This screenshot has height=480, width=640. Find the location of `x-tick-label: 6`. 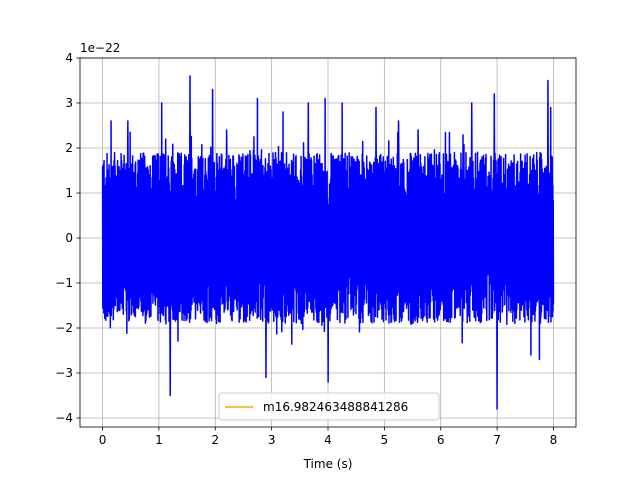

x-tick-label: 6 is located at coordinates (441, 440).